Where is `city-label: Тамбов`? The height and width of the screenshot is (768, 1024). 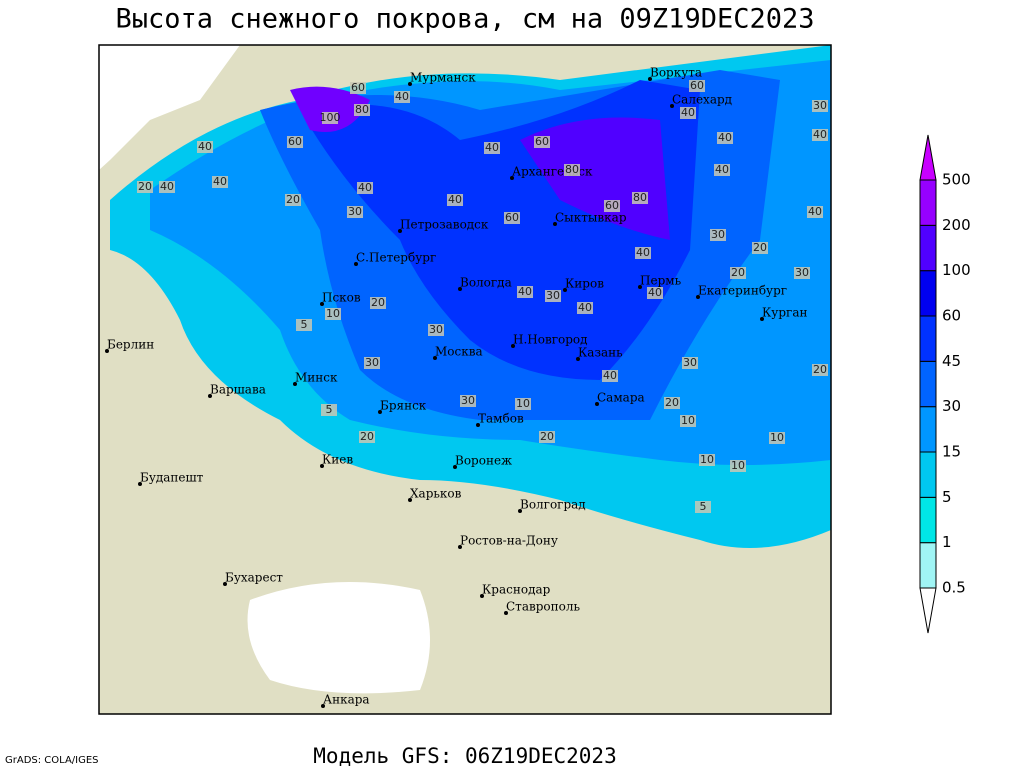
city-label: Тамбов is located at coordinates (501, 419).